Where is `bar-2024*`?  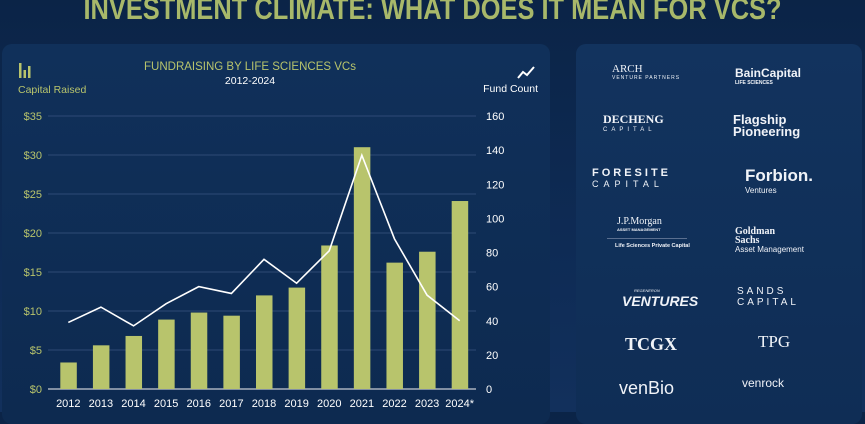
bar-2024* is located at coordinates (460, 295).